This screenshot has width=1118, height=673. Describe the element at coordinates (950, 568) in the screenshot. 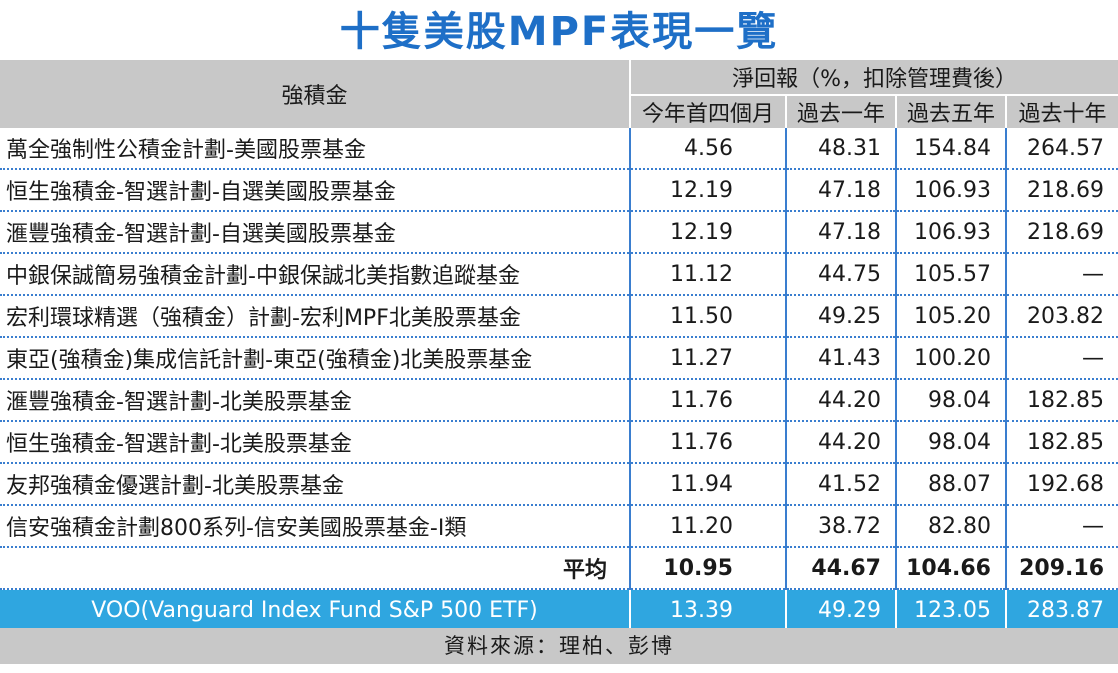

I see `average-5y: 104.66` at that location.